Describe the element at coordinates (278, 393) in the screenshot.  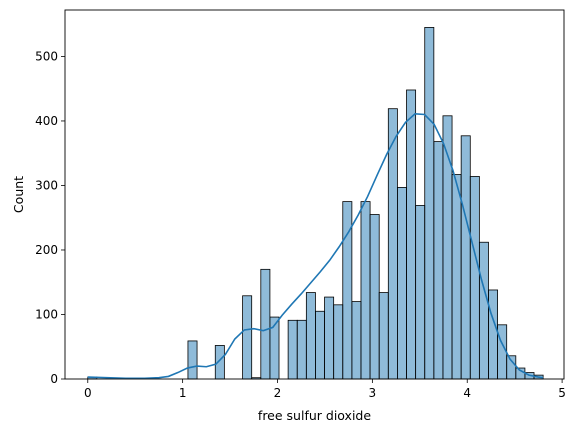
I see `x-tick-label: 2` at that location.